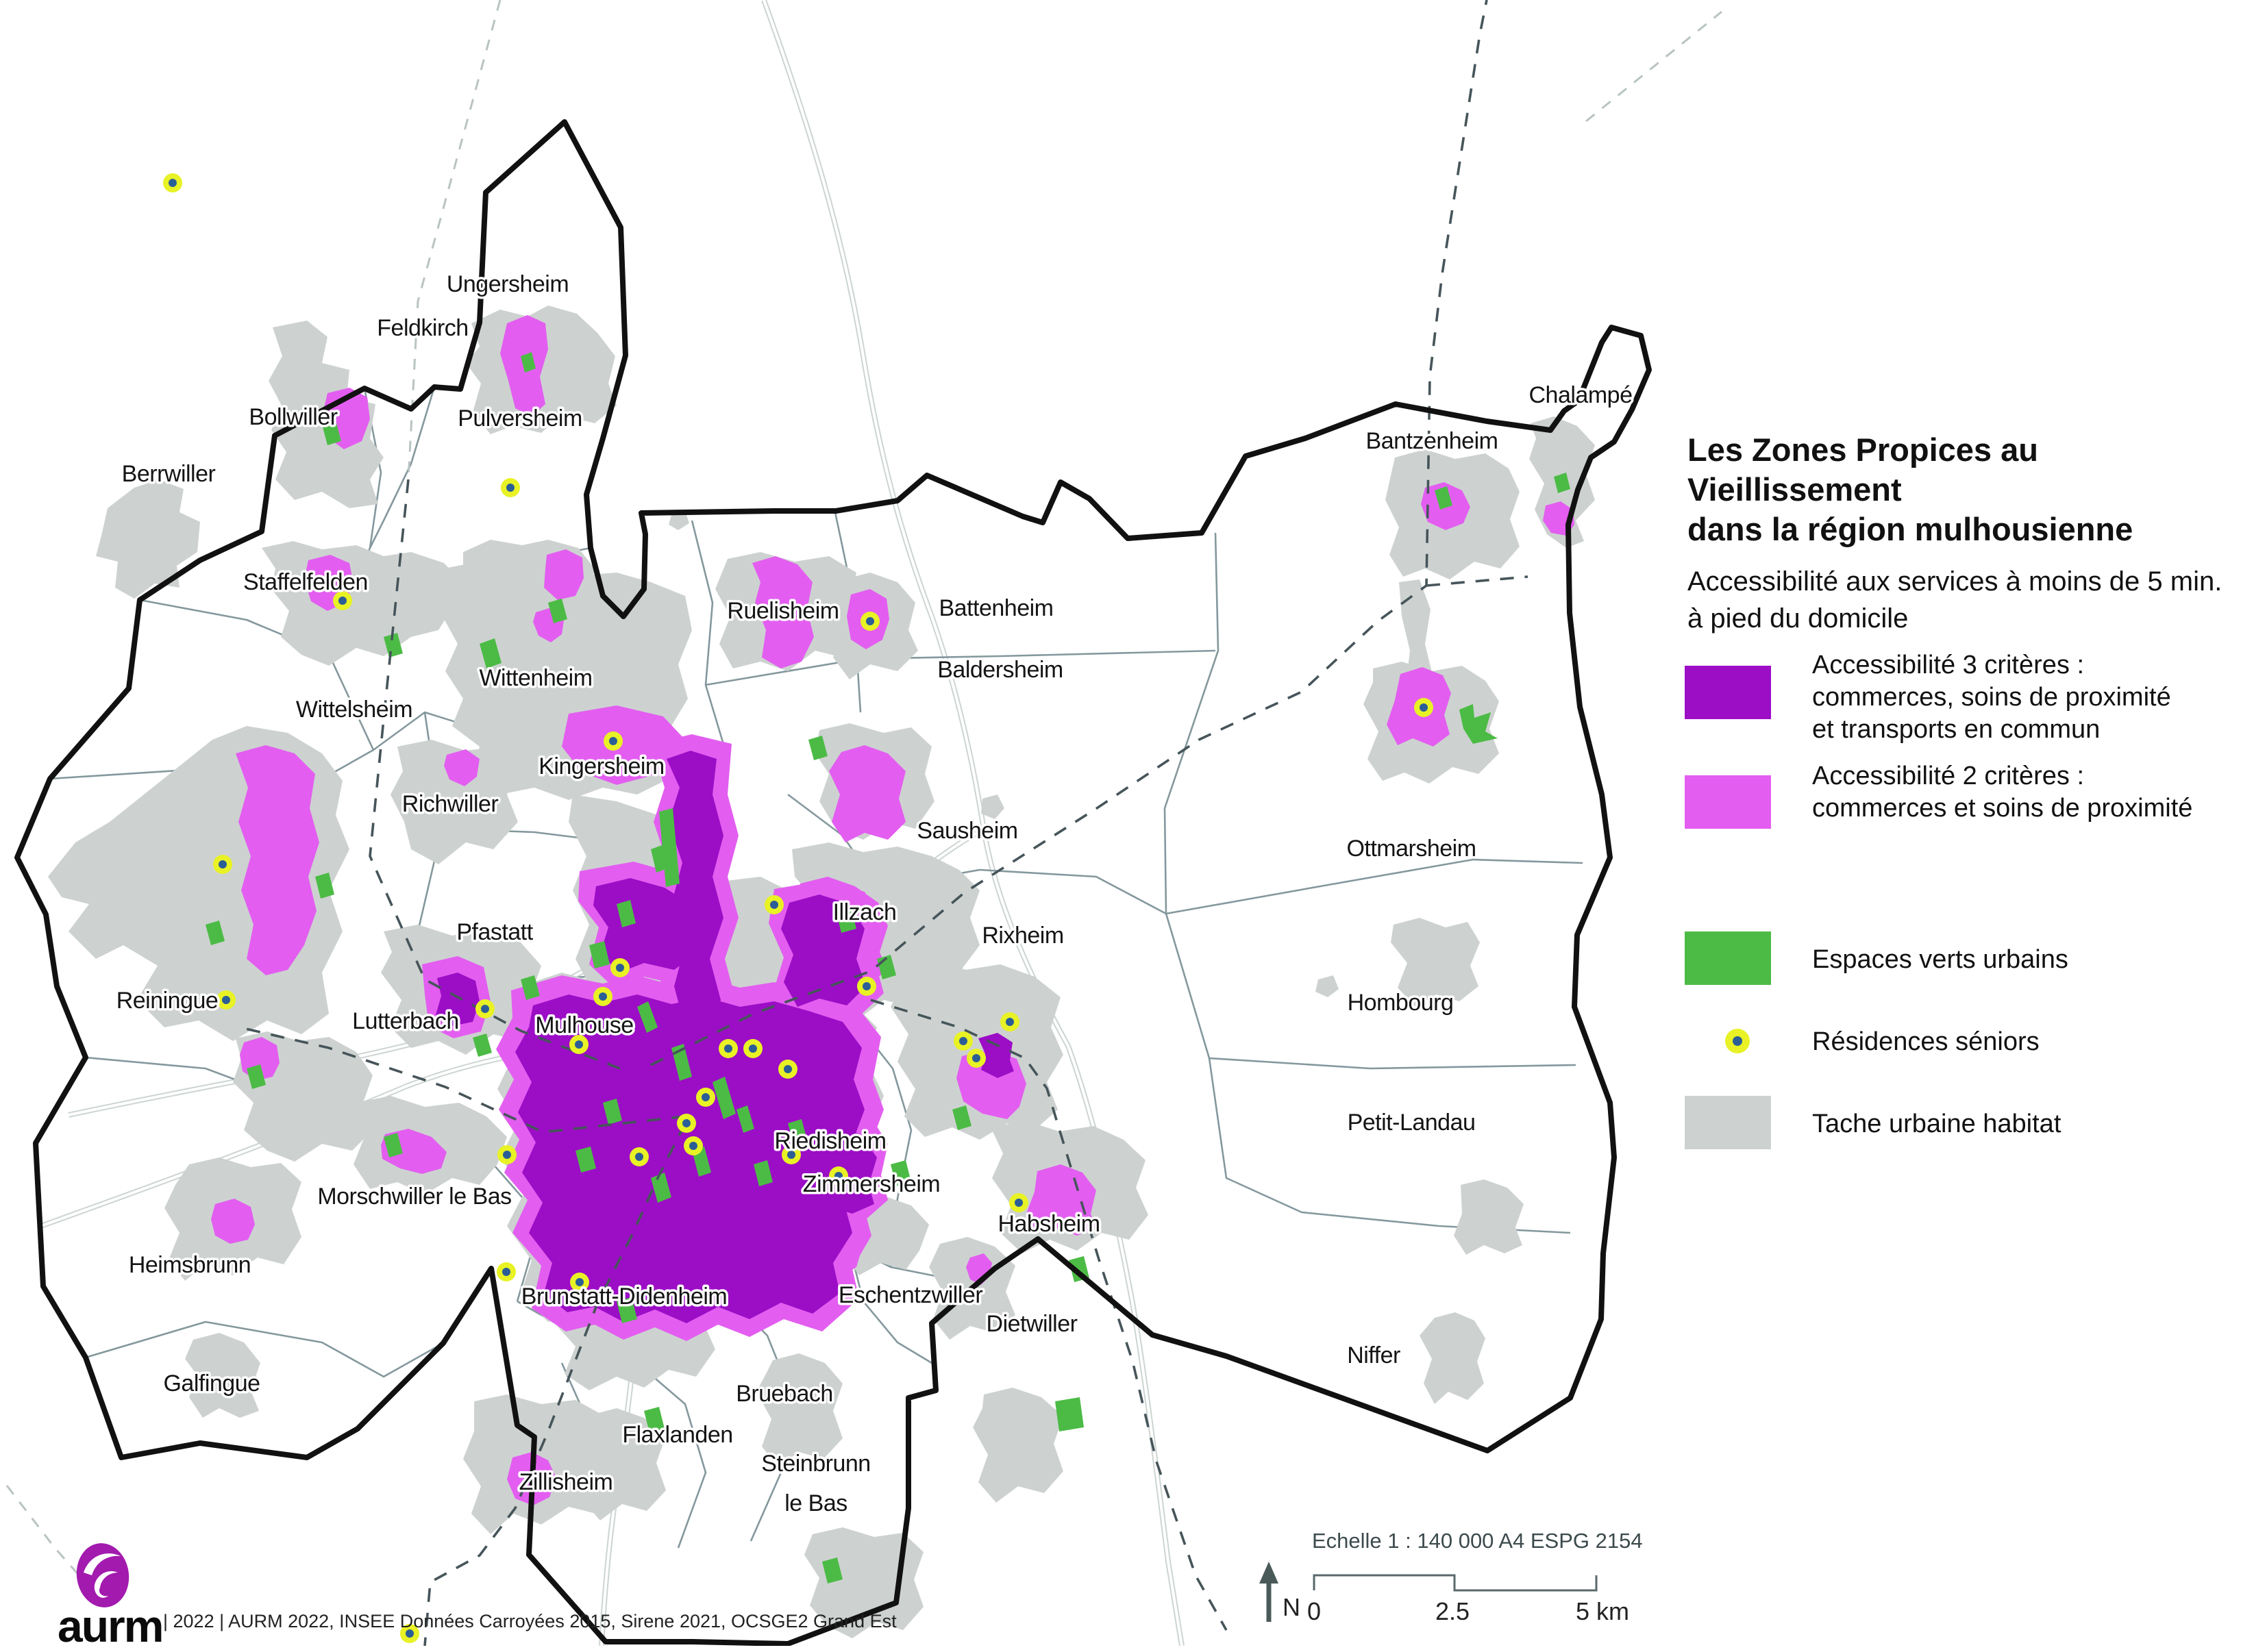 This screenshot has width=2241, height=1652. What do you see at coordinates (1022, 936) in the screenshot?
I see `town-label-rixheim: Rixheim` at bounding box center [1022, 936].